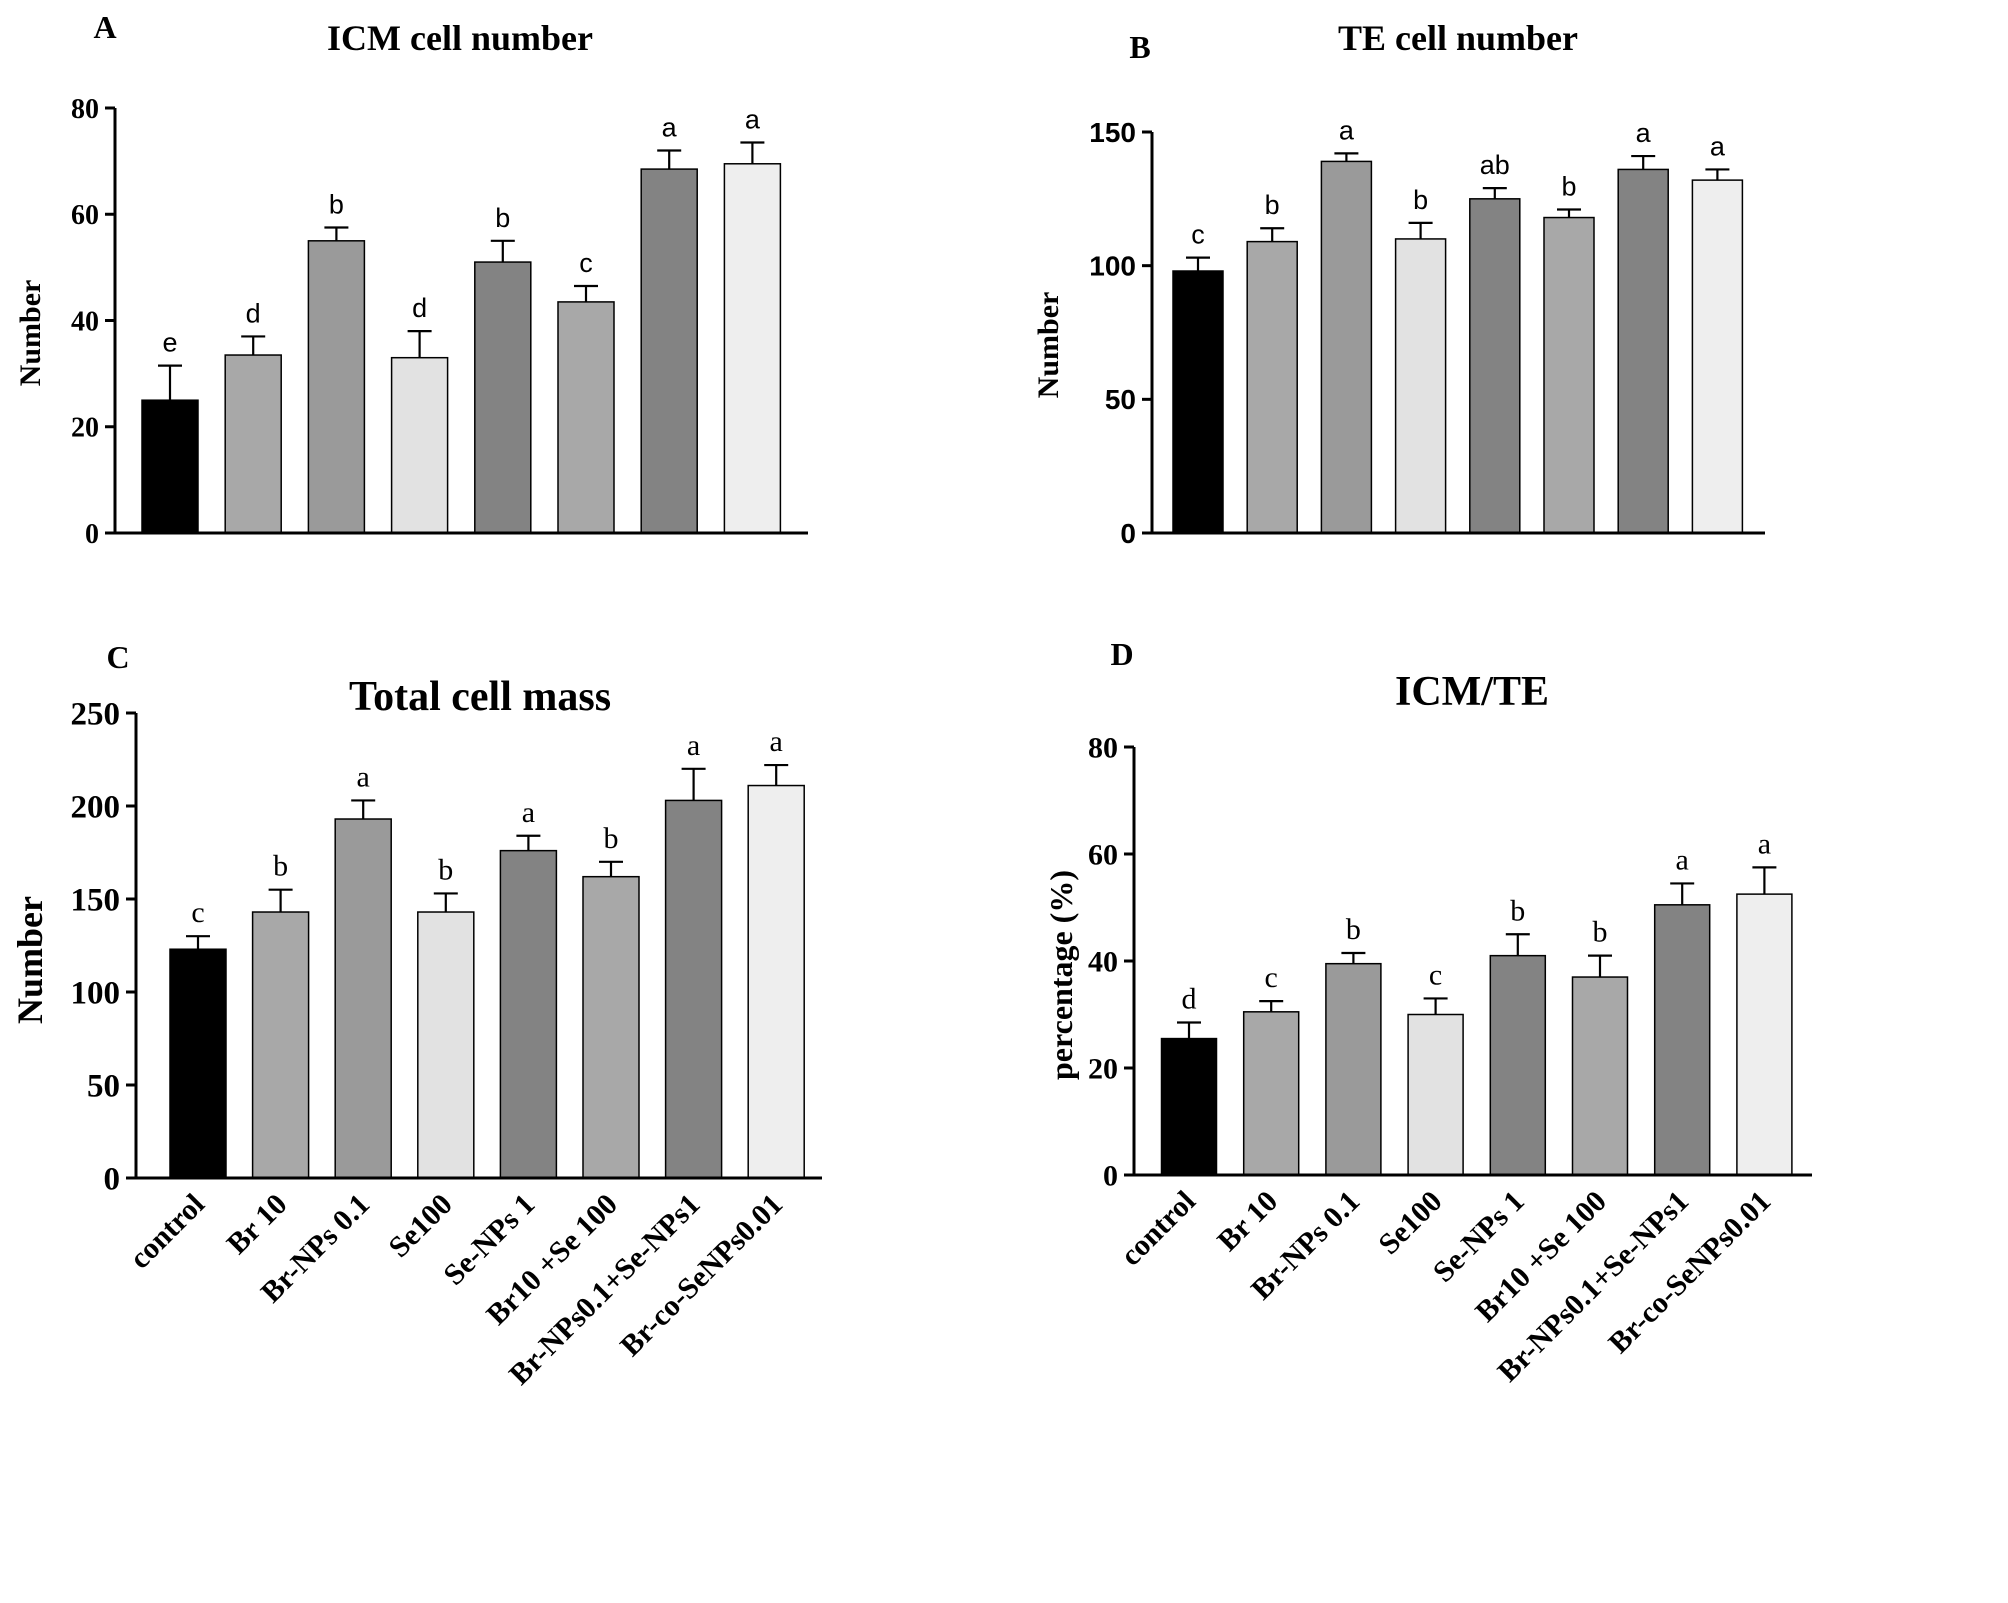 This screenshot has height=1603, width=2008. Describe the element at coordinates (1472, 692) in the screenshot. I see `chart-title: ICM/TE` at that location.